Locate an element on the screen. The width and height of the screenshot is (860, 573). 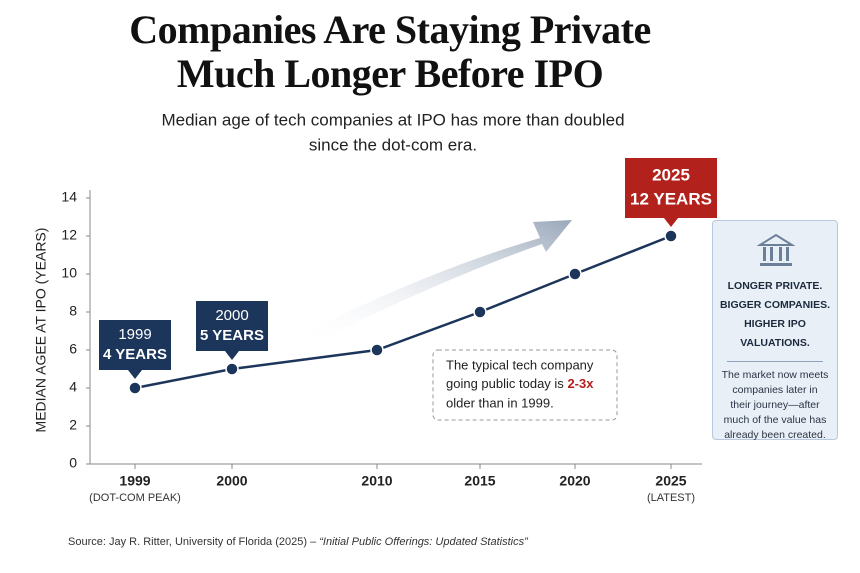
note-text: going public today is 2-3x is located at coordinates (520, 383).